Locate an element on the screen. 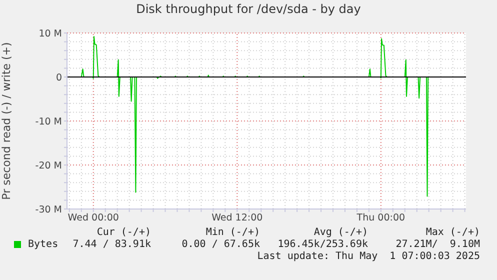 Image resolution: width=497 pixels, height=280 pixels. y-tick-label: -30 M is located at coordinates (48, 210).